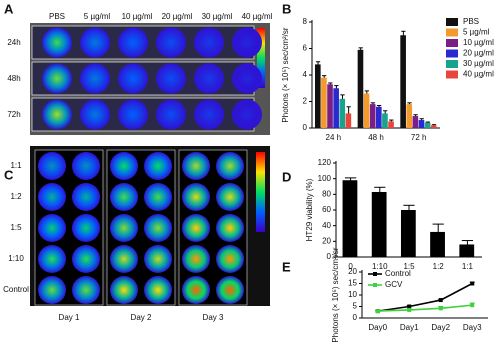 The image size is (500, 348). Describe the element at coordinates (305, 21) in the screenshot. I see `y-tick-label: 8` at that location.